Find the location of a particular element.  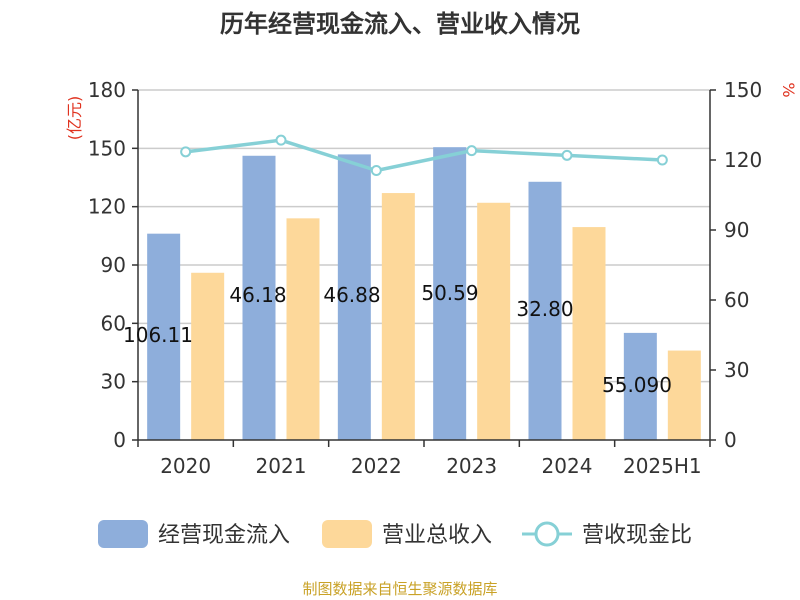

right-tick-label: 90 is located at coordinates (736, 230).